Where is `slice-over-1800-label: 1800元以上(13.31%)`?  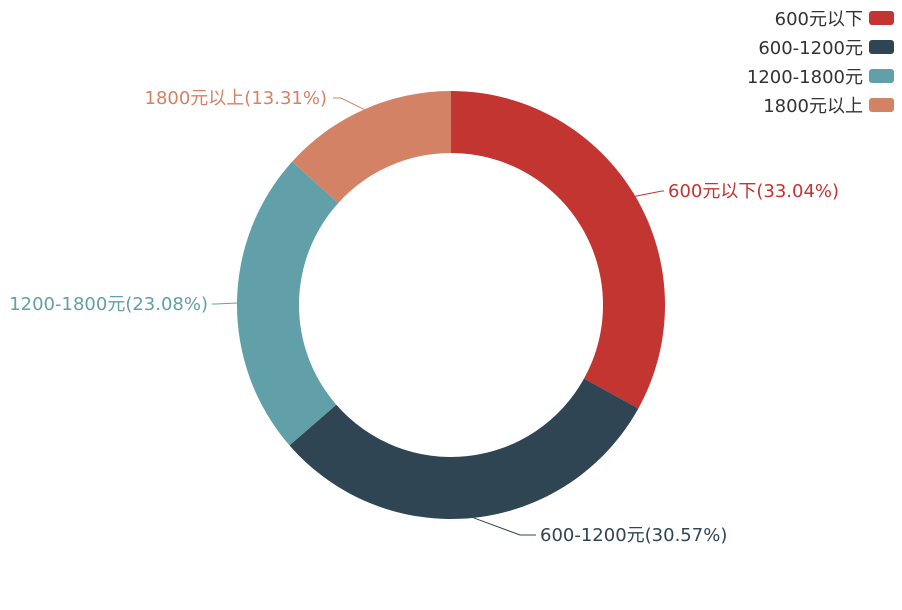
slice-over-1800-label: 1800元以上(13.31%) is located at coordinates (236, 98).